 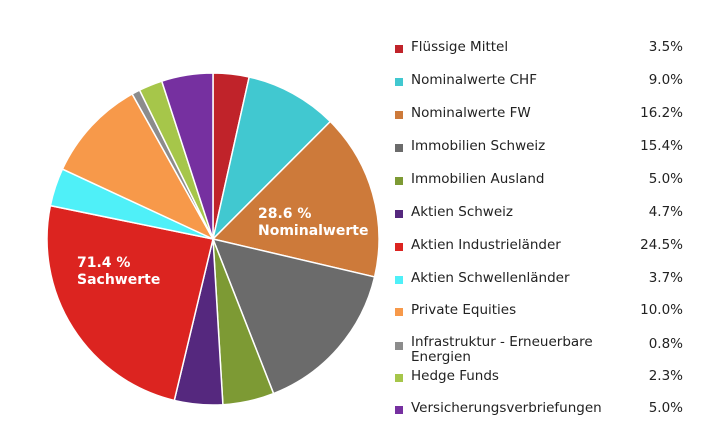 What do you see at coordinates (118, 280) in the screenshot?
I see `annotation-sachwerte-label: Sachwerte` at bounding box center [118, 280].